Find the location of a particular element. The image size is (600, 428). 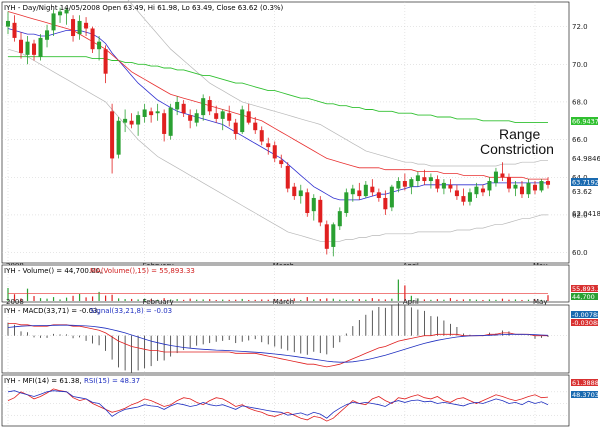

macd-header-signal: Signal(33,21,8) = -0.03 is located at coordinates (131, 311).